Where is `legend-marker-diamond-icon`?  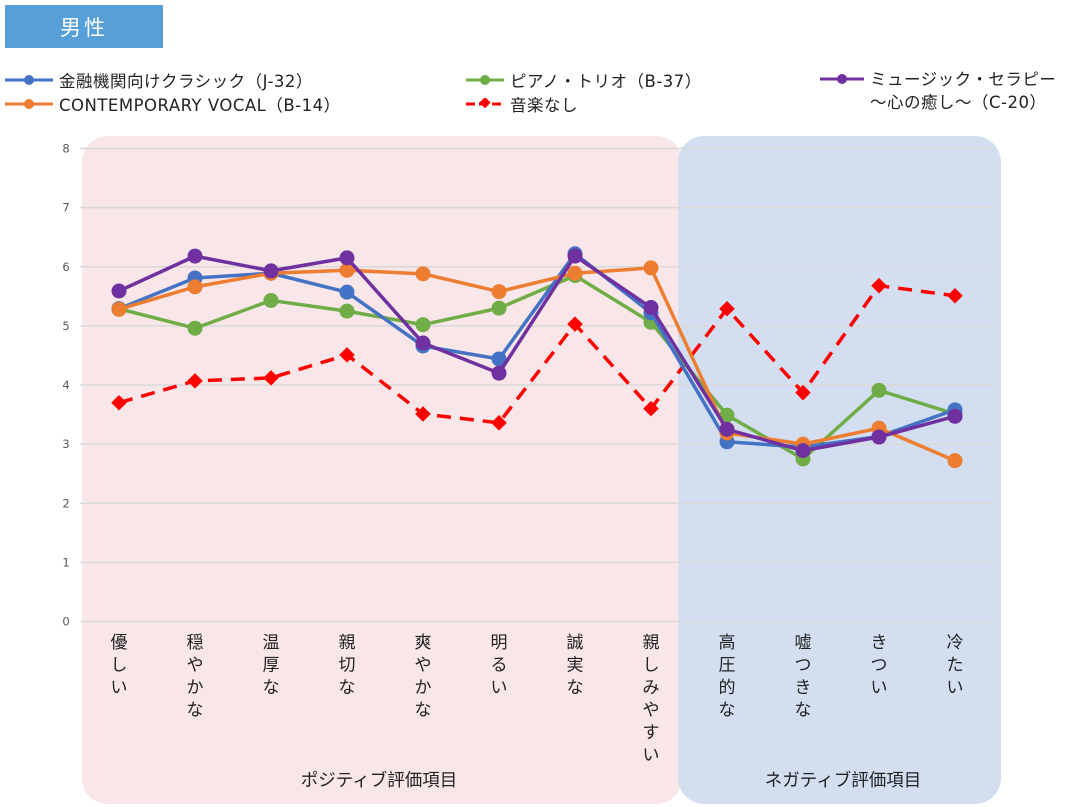 legend-marker-diamond-icon is located at coordinates (485, 103).